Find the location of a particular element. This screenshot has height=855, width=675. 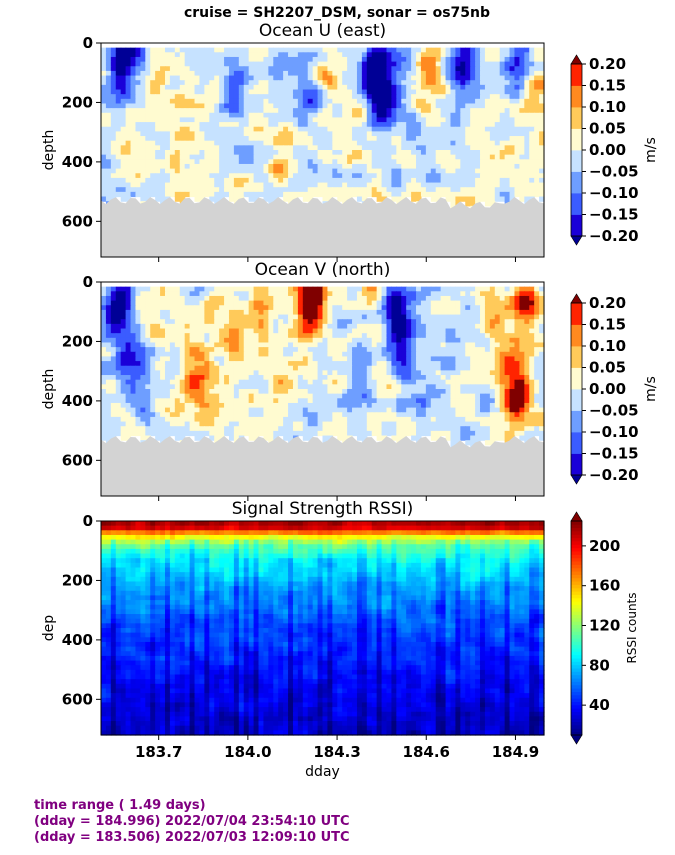

x-axis-label: dday is located at coordinates (322, 772).